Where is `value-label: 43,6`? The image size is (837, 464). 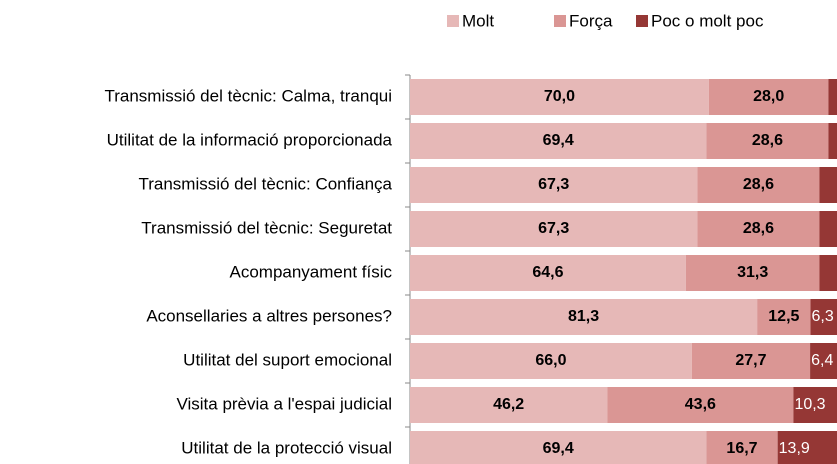
value-label: 43,6 is located at coordinates (700, 404).